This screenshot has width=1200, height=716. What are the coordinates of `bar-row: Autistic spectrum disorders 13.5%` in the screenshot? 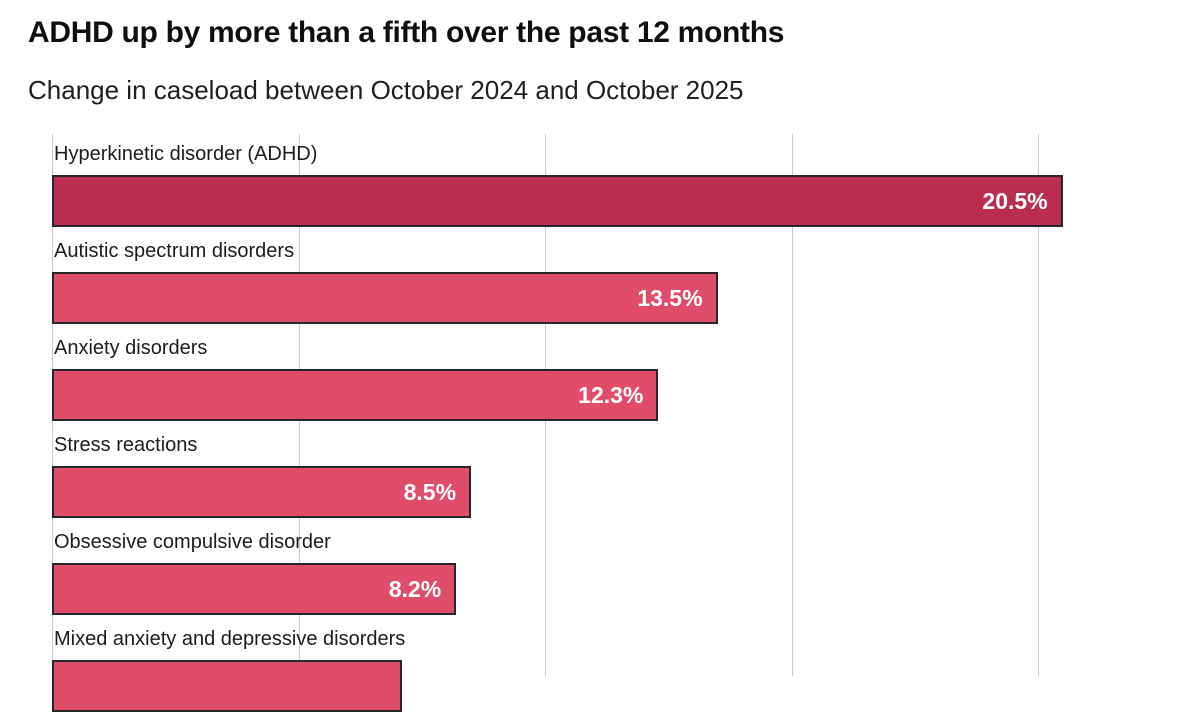 It's located at (607, 279).